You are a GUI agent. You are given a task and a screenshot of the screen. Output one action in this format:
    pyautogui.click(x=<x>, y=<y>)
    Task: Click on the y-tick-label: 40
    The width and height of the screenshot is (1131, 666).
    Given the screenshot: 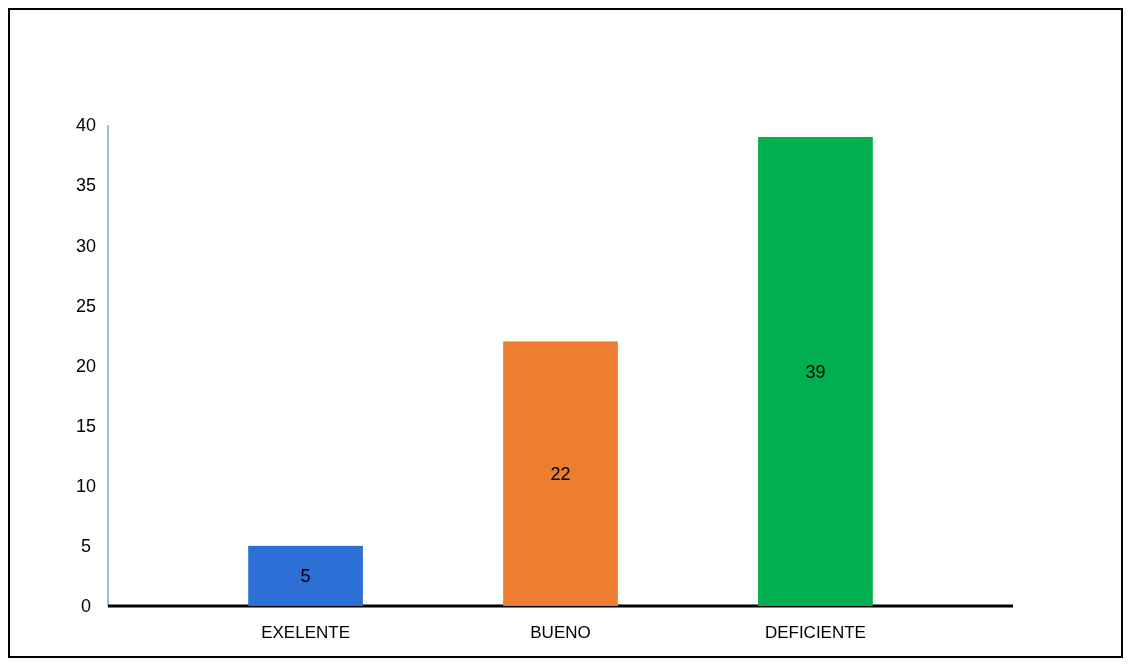 What is the action you would take?
    pyautogui.click(x=86, y=125)
    